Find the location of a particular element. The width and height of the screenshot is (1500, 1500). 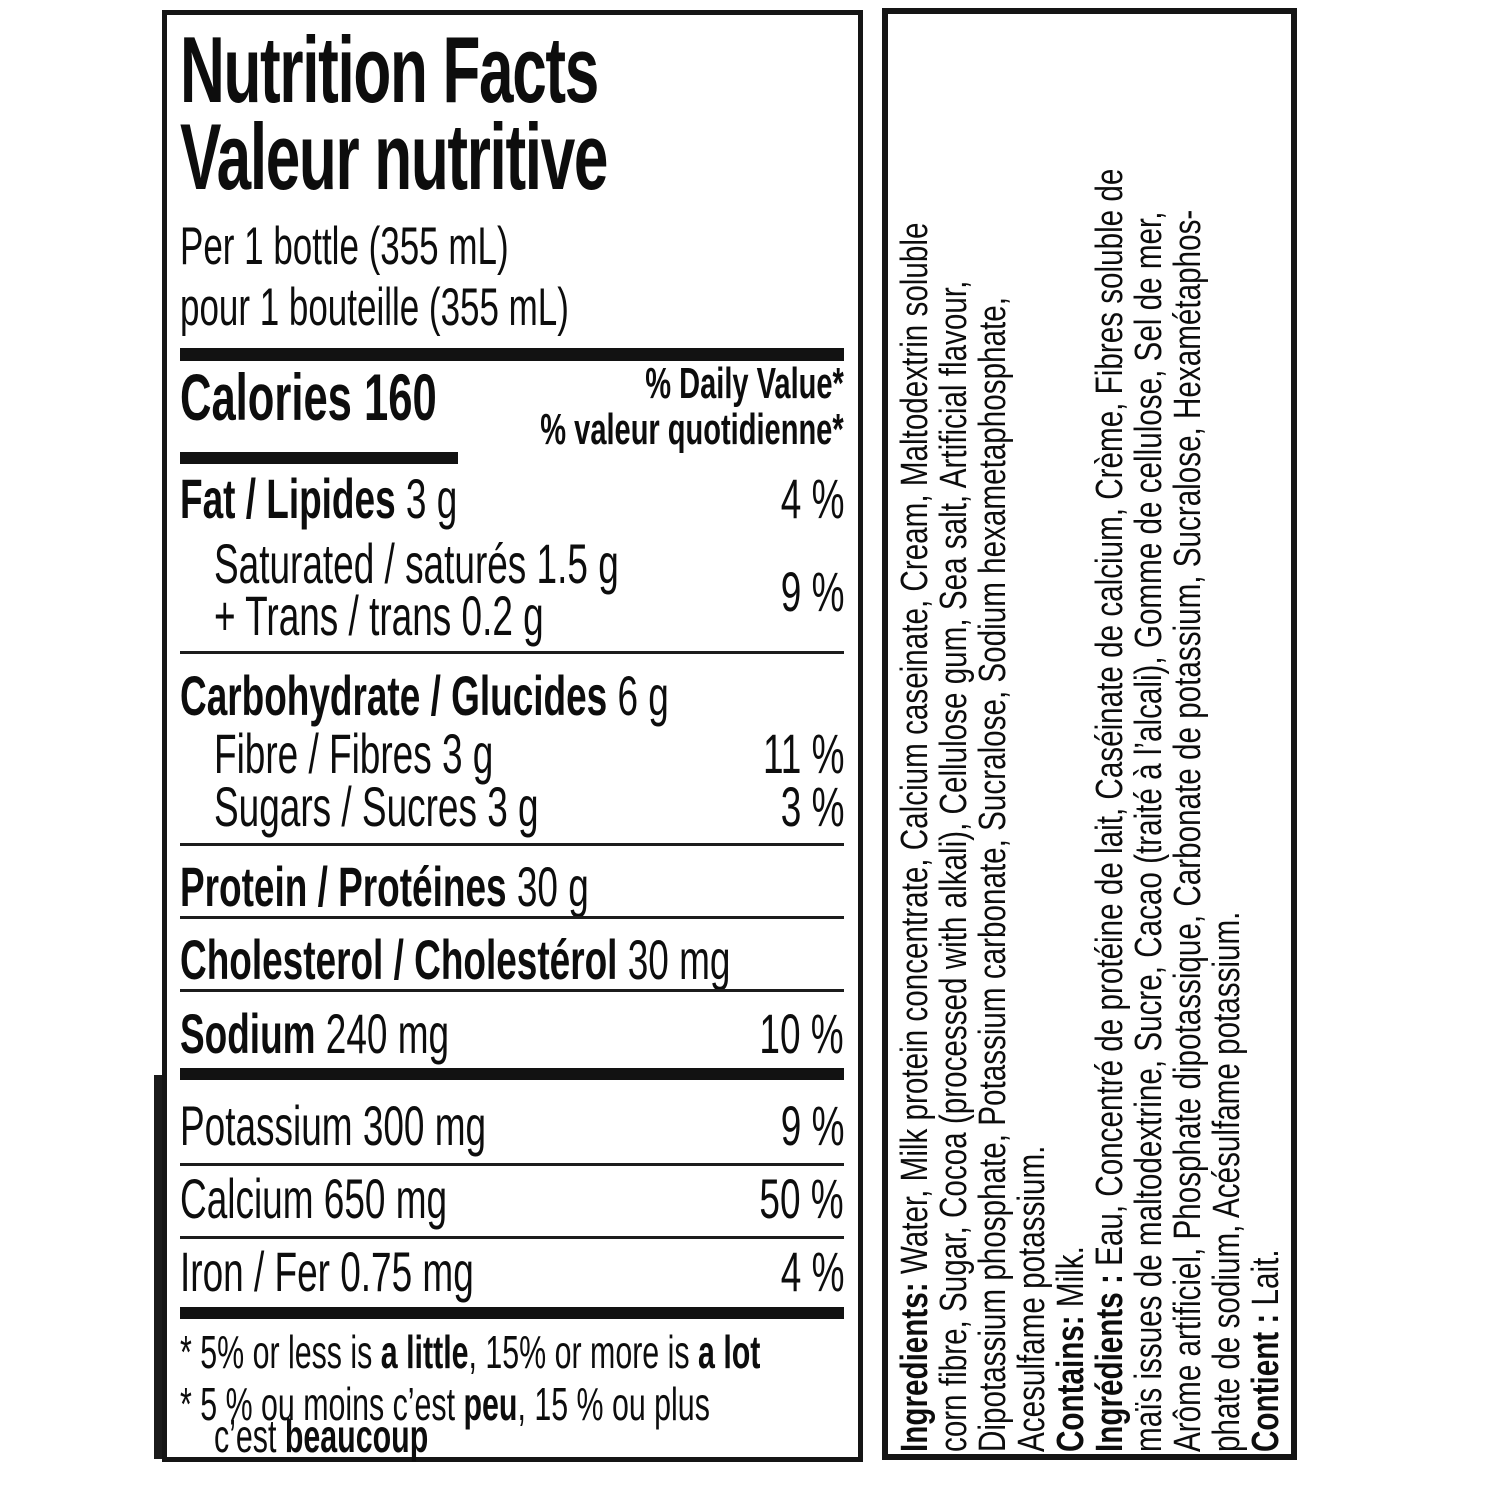

calories-row: Calories 160 is located at coordinates (308, 397).